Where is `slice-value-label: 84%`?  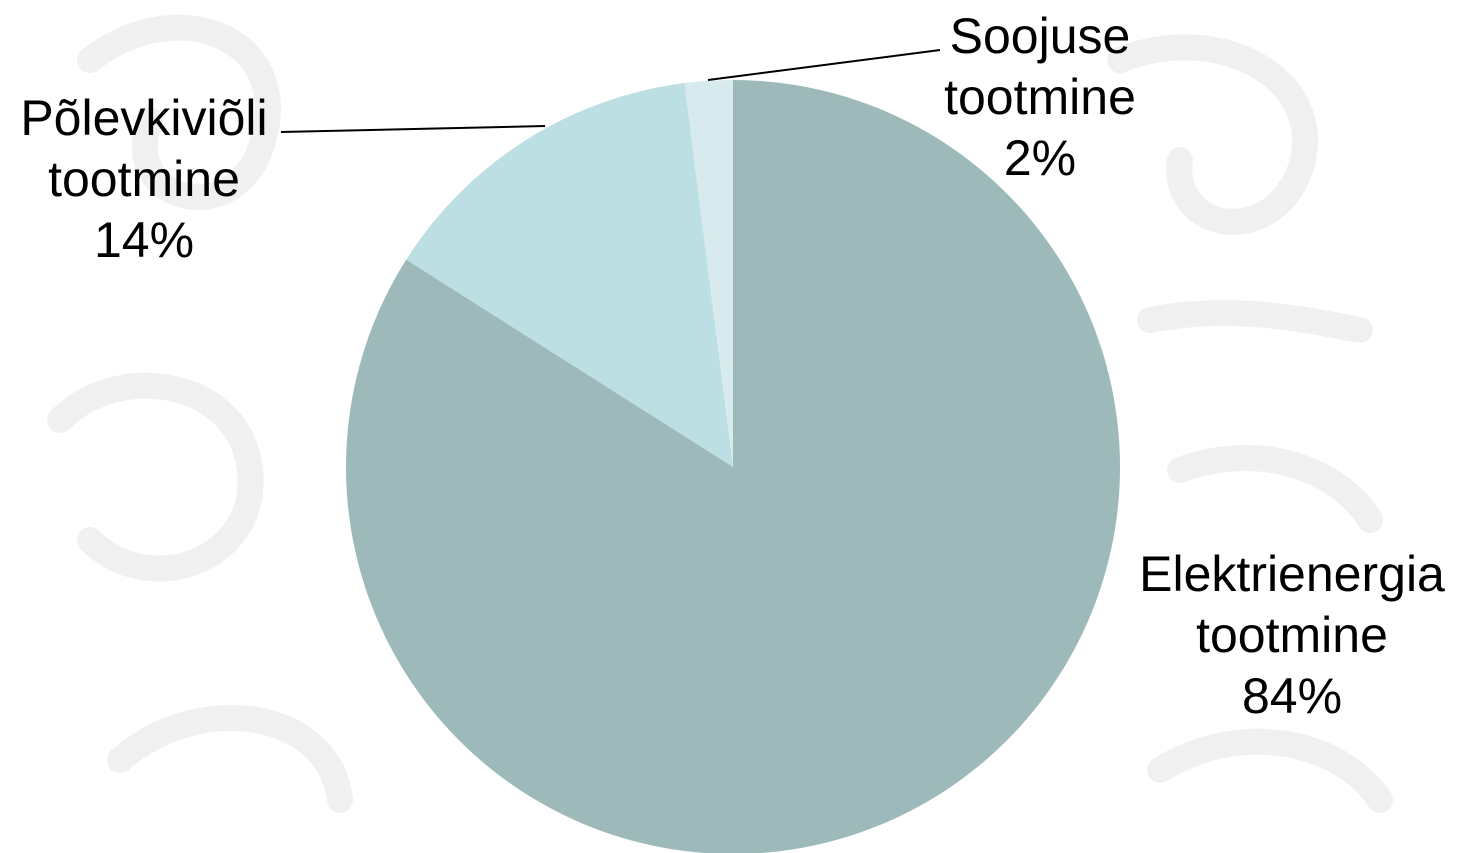 slice-value-label: 84% is located at coordinates (1292, 696).